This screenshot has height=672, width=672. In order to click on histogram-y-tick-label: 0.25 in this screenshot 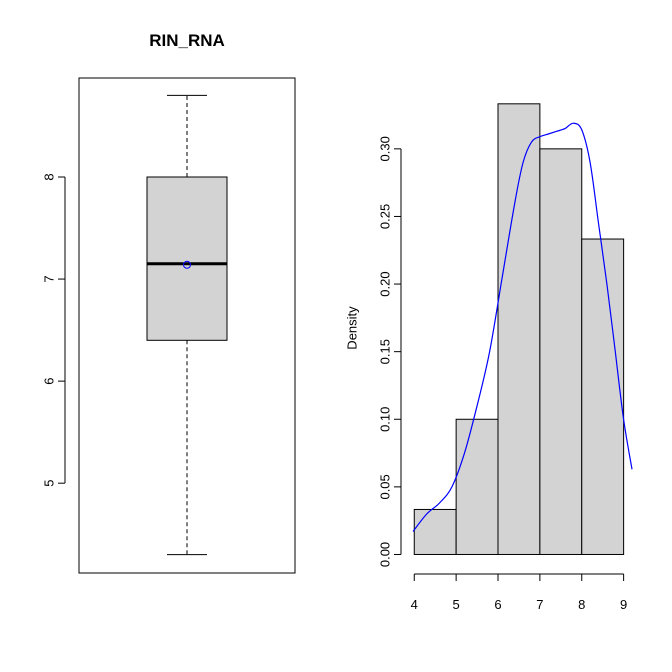, I will do `click(385, 216)`.